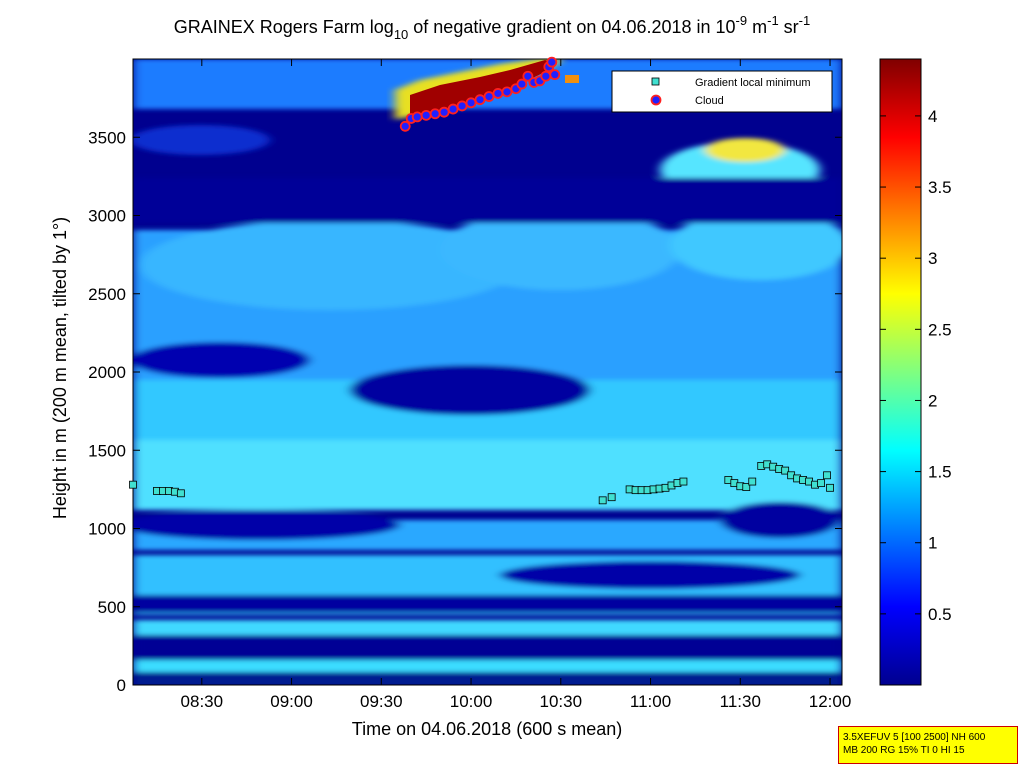 The height and width of the screenshot is (772, 1024). I want to click on legend: Gradient local minimum Cloud, so click(722, 91).